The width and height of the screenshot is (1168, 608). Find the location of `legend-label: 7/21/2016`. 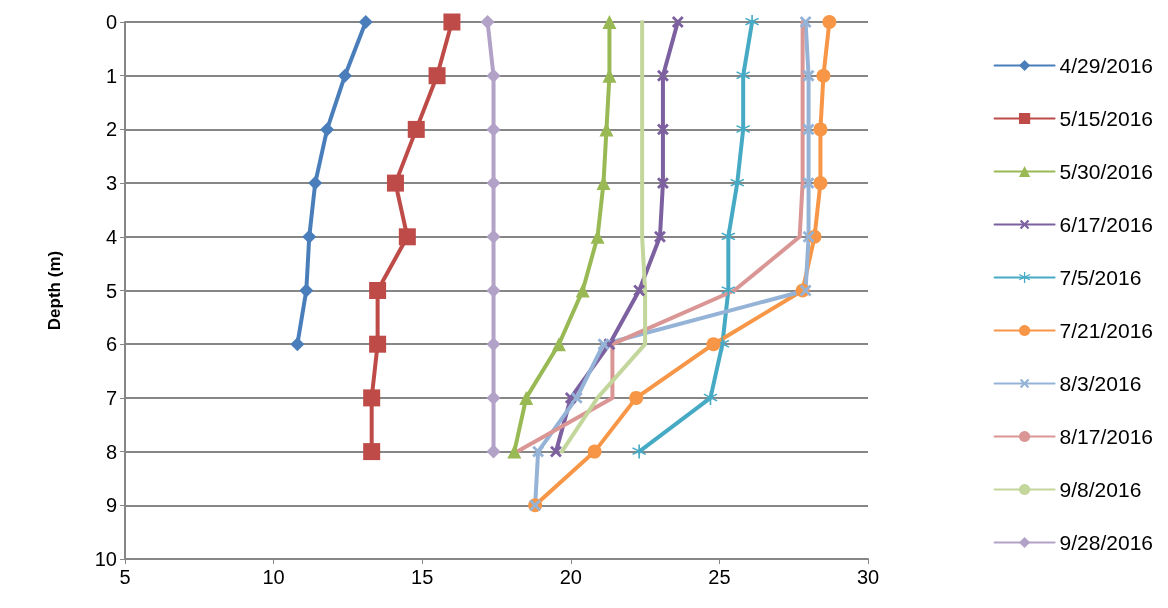

legend-label: 7/21/2016 is located at coordinates (1106, 330).